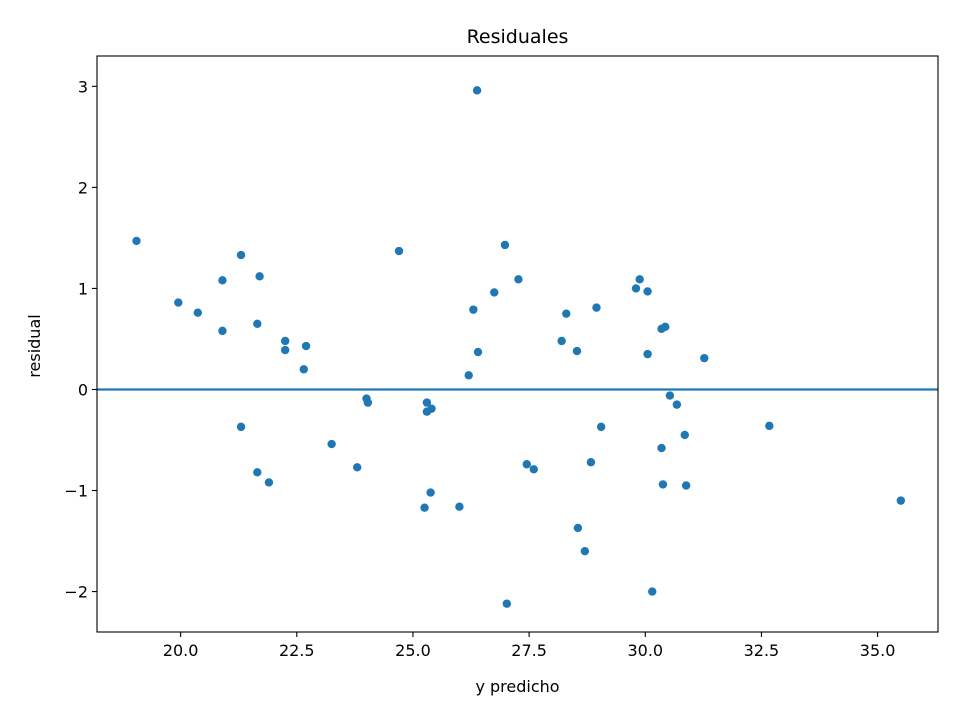  Describe the element at coordinates (181, 650) in the screenshot. I see `x-tick-label-0: 20.0` at that location.